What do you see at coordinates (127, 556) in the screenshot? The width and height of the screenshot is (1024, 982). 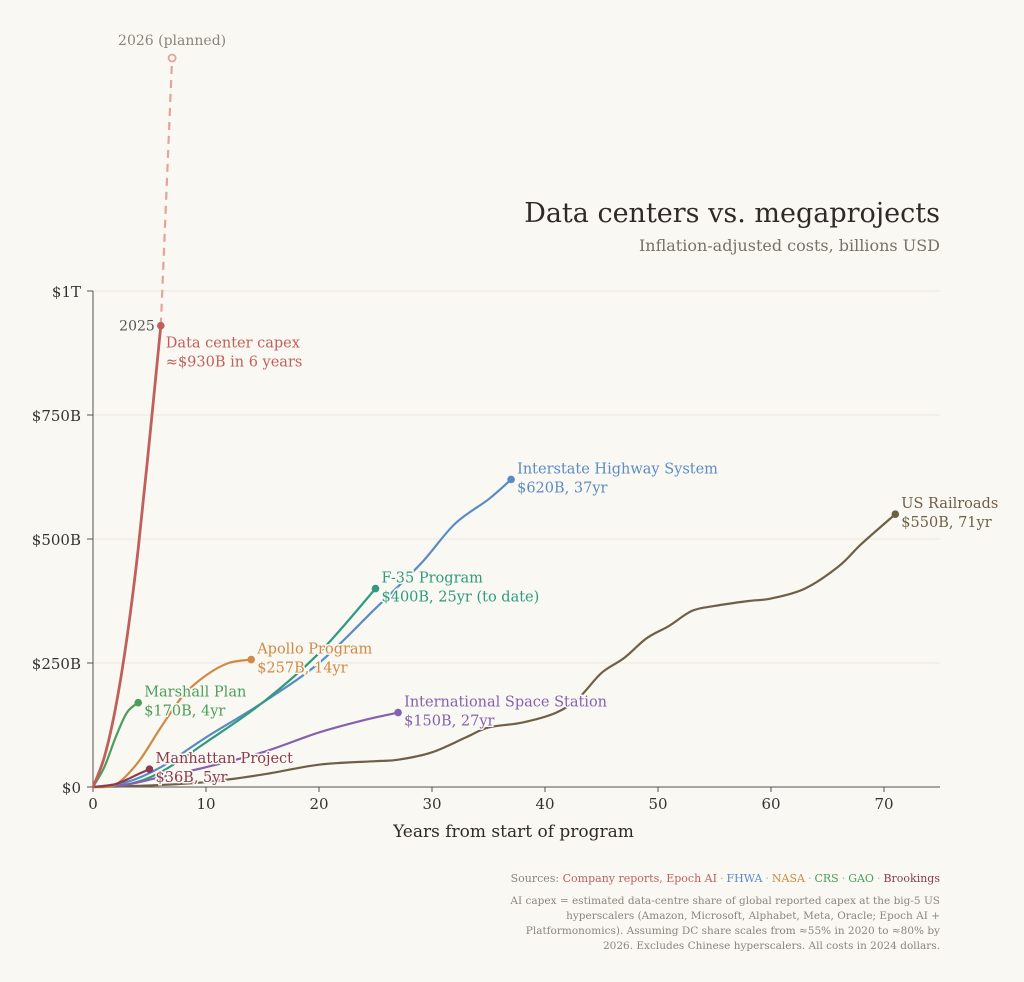 I see `series-line-dc` at bounding box center [127, 556].